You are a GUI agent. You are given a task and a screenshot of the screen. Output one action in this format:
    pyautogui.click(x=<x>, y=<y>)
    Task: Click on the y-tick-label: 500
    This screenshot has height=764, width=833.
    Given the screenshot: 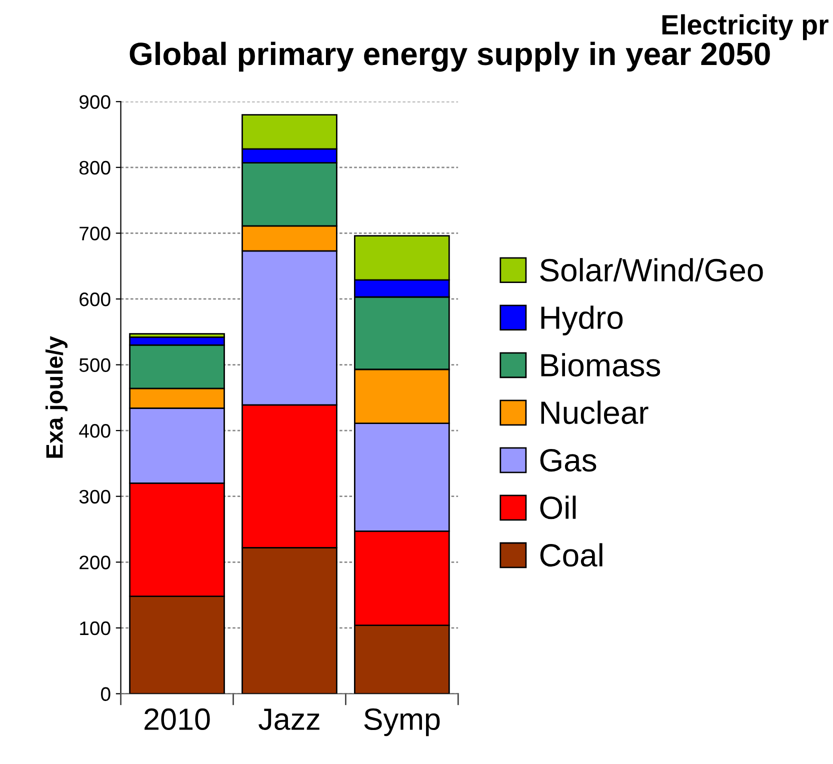 What is the action you would take?
    pyautogui.click(x=94, y=365)
    